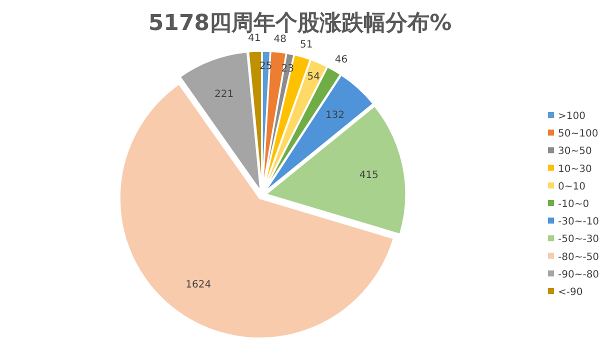  What do you see at coordinates (572, 116) in the screenshot?
I see `legend-label: >100` at bounding box center [572, 116].